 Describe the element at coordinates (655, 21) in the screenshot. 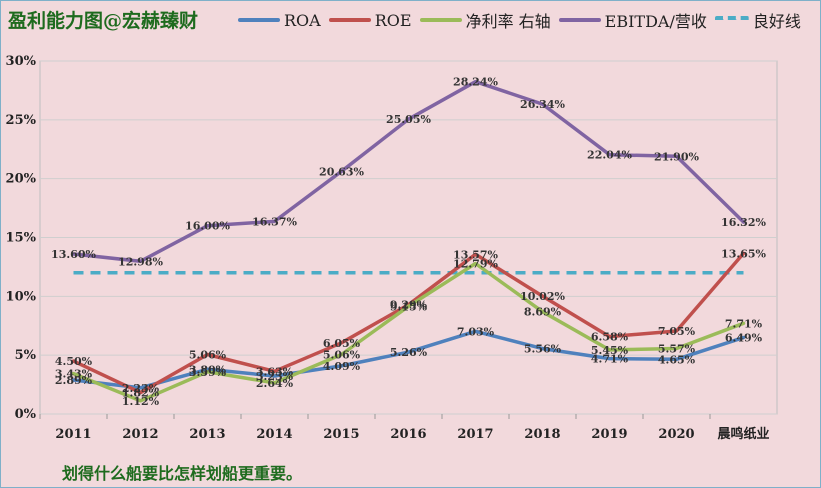

I see `legend-label-ebitda: EBITDA/营收` at that location.